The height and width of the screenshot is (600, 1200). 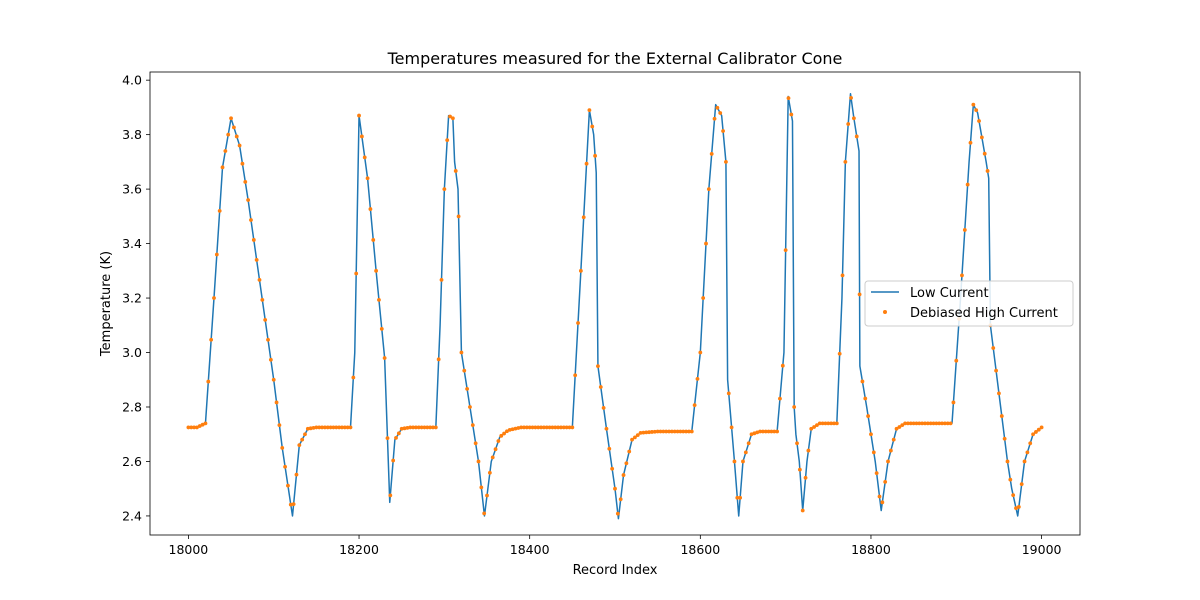 What do you see at coordinates (132, 189) in the screenshot?
I see `y-tick-label: 3.6` at bounding box center [132, 189].